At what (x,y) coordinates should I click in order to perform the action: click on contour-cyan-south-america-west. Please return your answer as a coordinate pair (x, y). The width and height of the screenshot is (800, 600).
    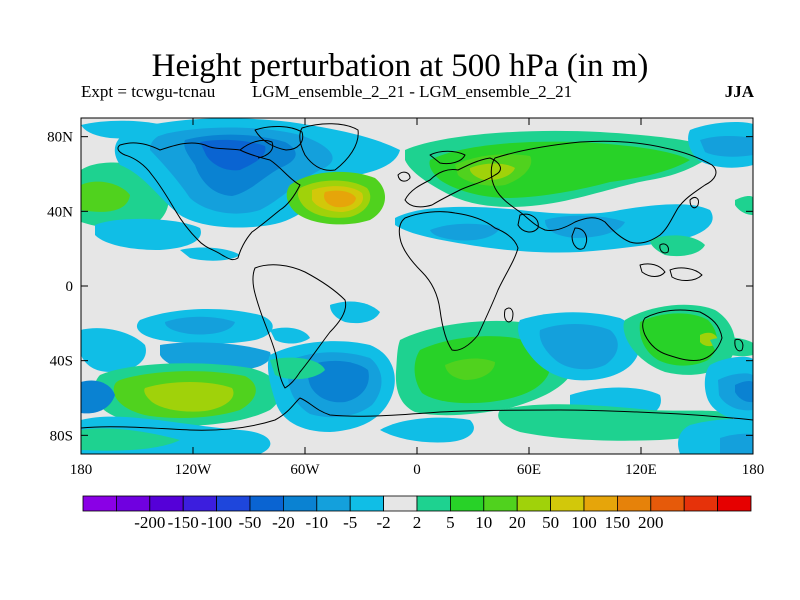
    Looking at the image, I should click on (290, 335).